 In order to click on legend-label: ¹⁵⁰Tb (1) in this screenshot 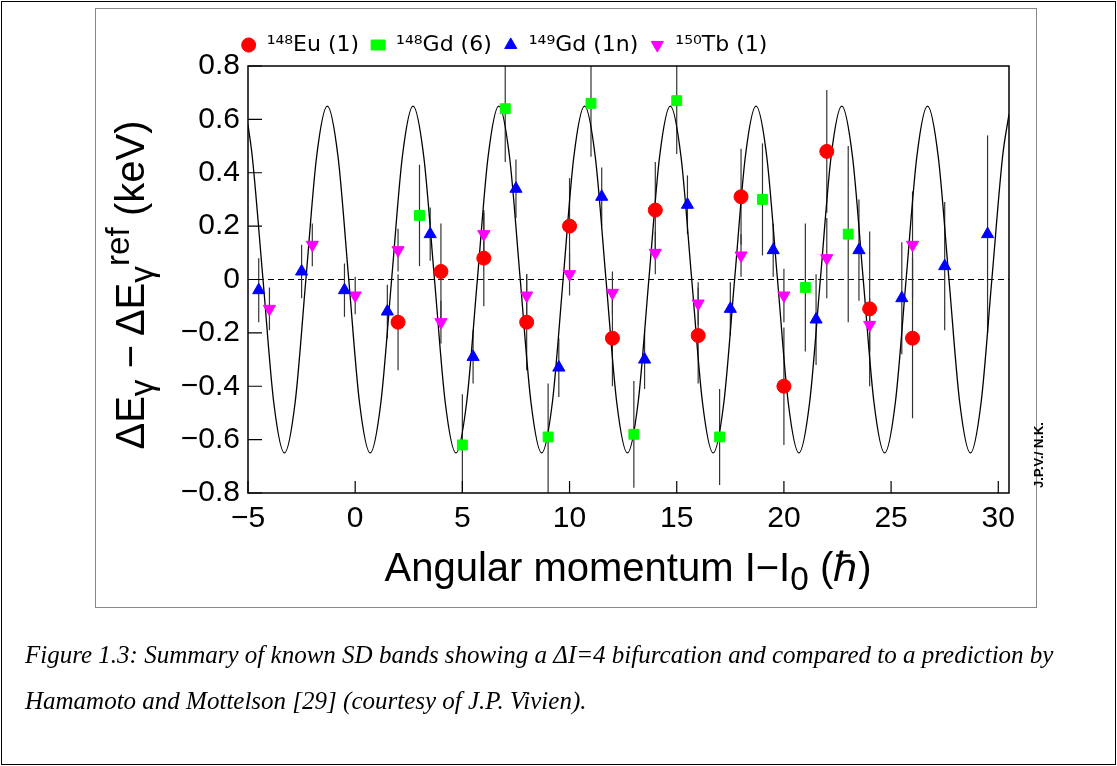, I will do `click(721, 43)`.